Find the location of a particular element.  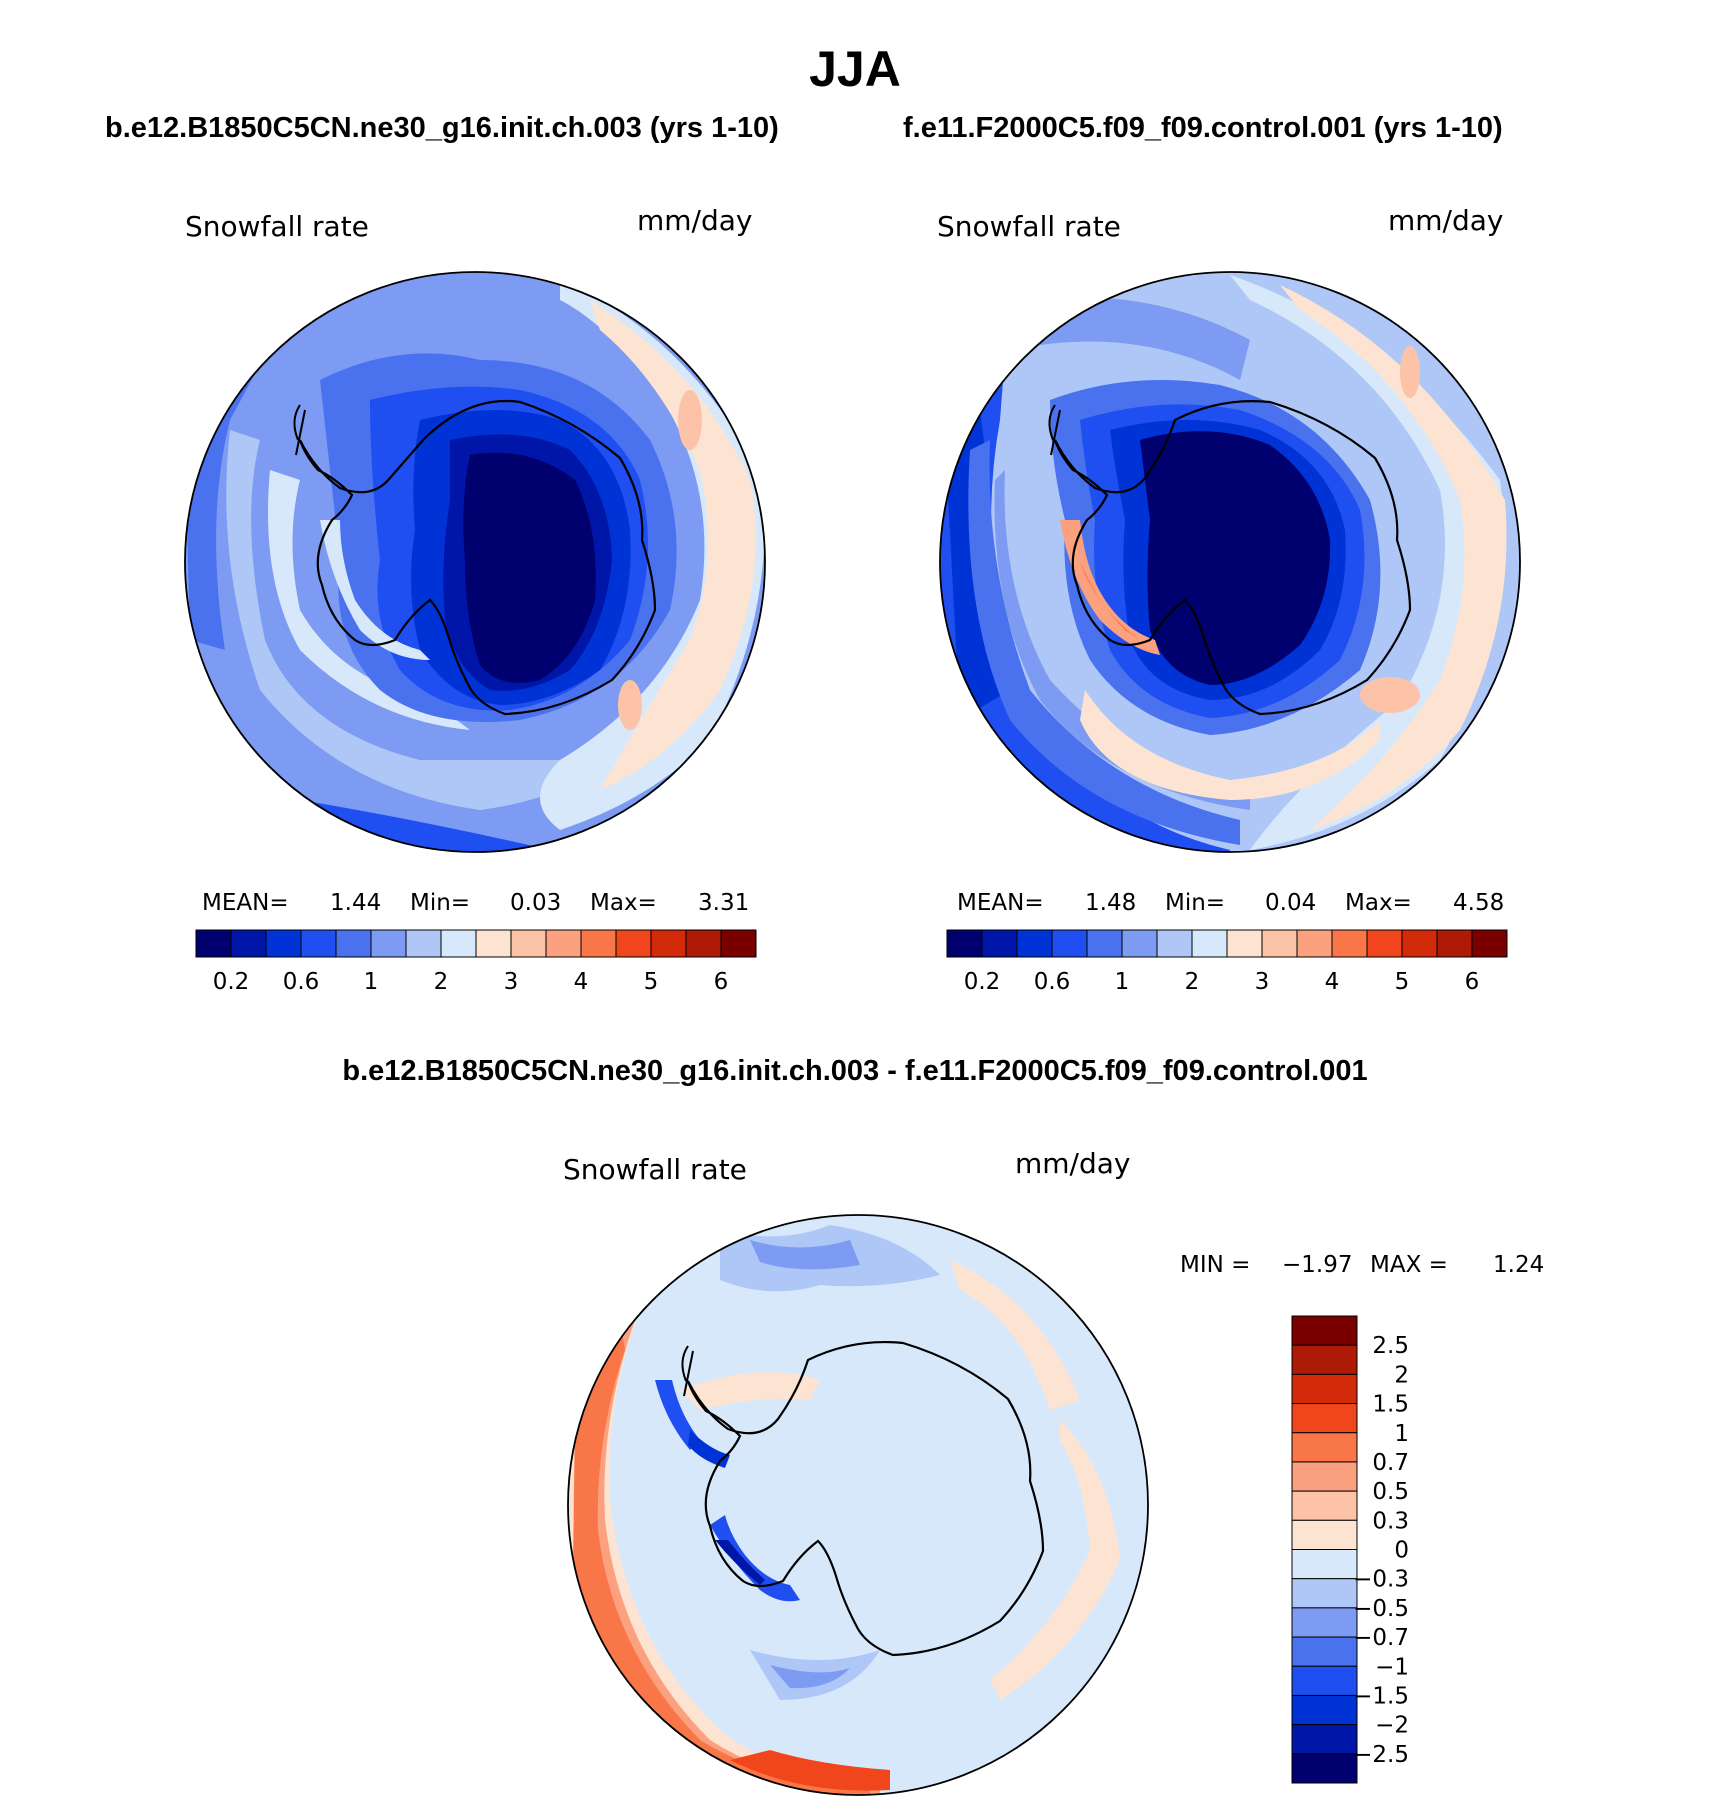

panel-a-colorbar-tick-label: 5 is located at coordinates (651, 982).